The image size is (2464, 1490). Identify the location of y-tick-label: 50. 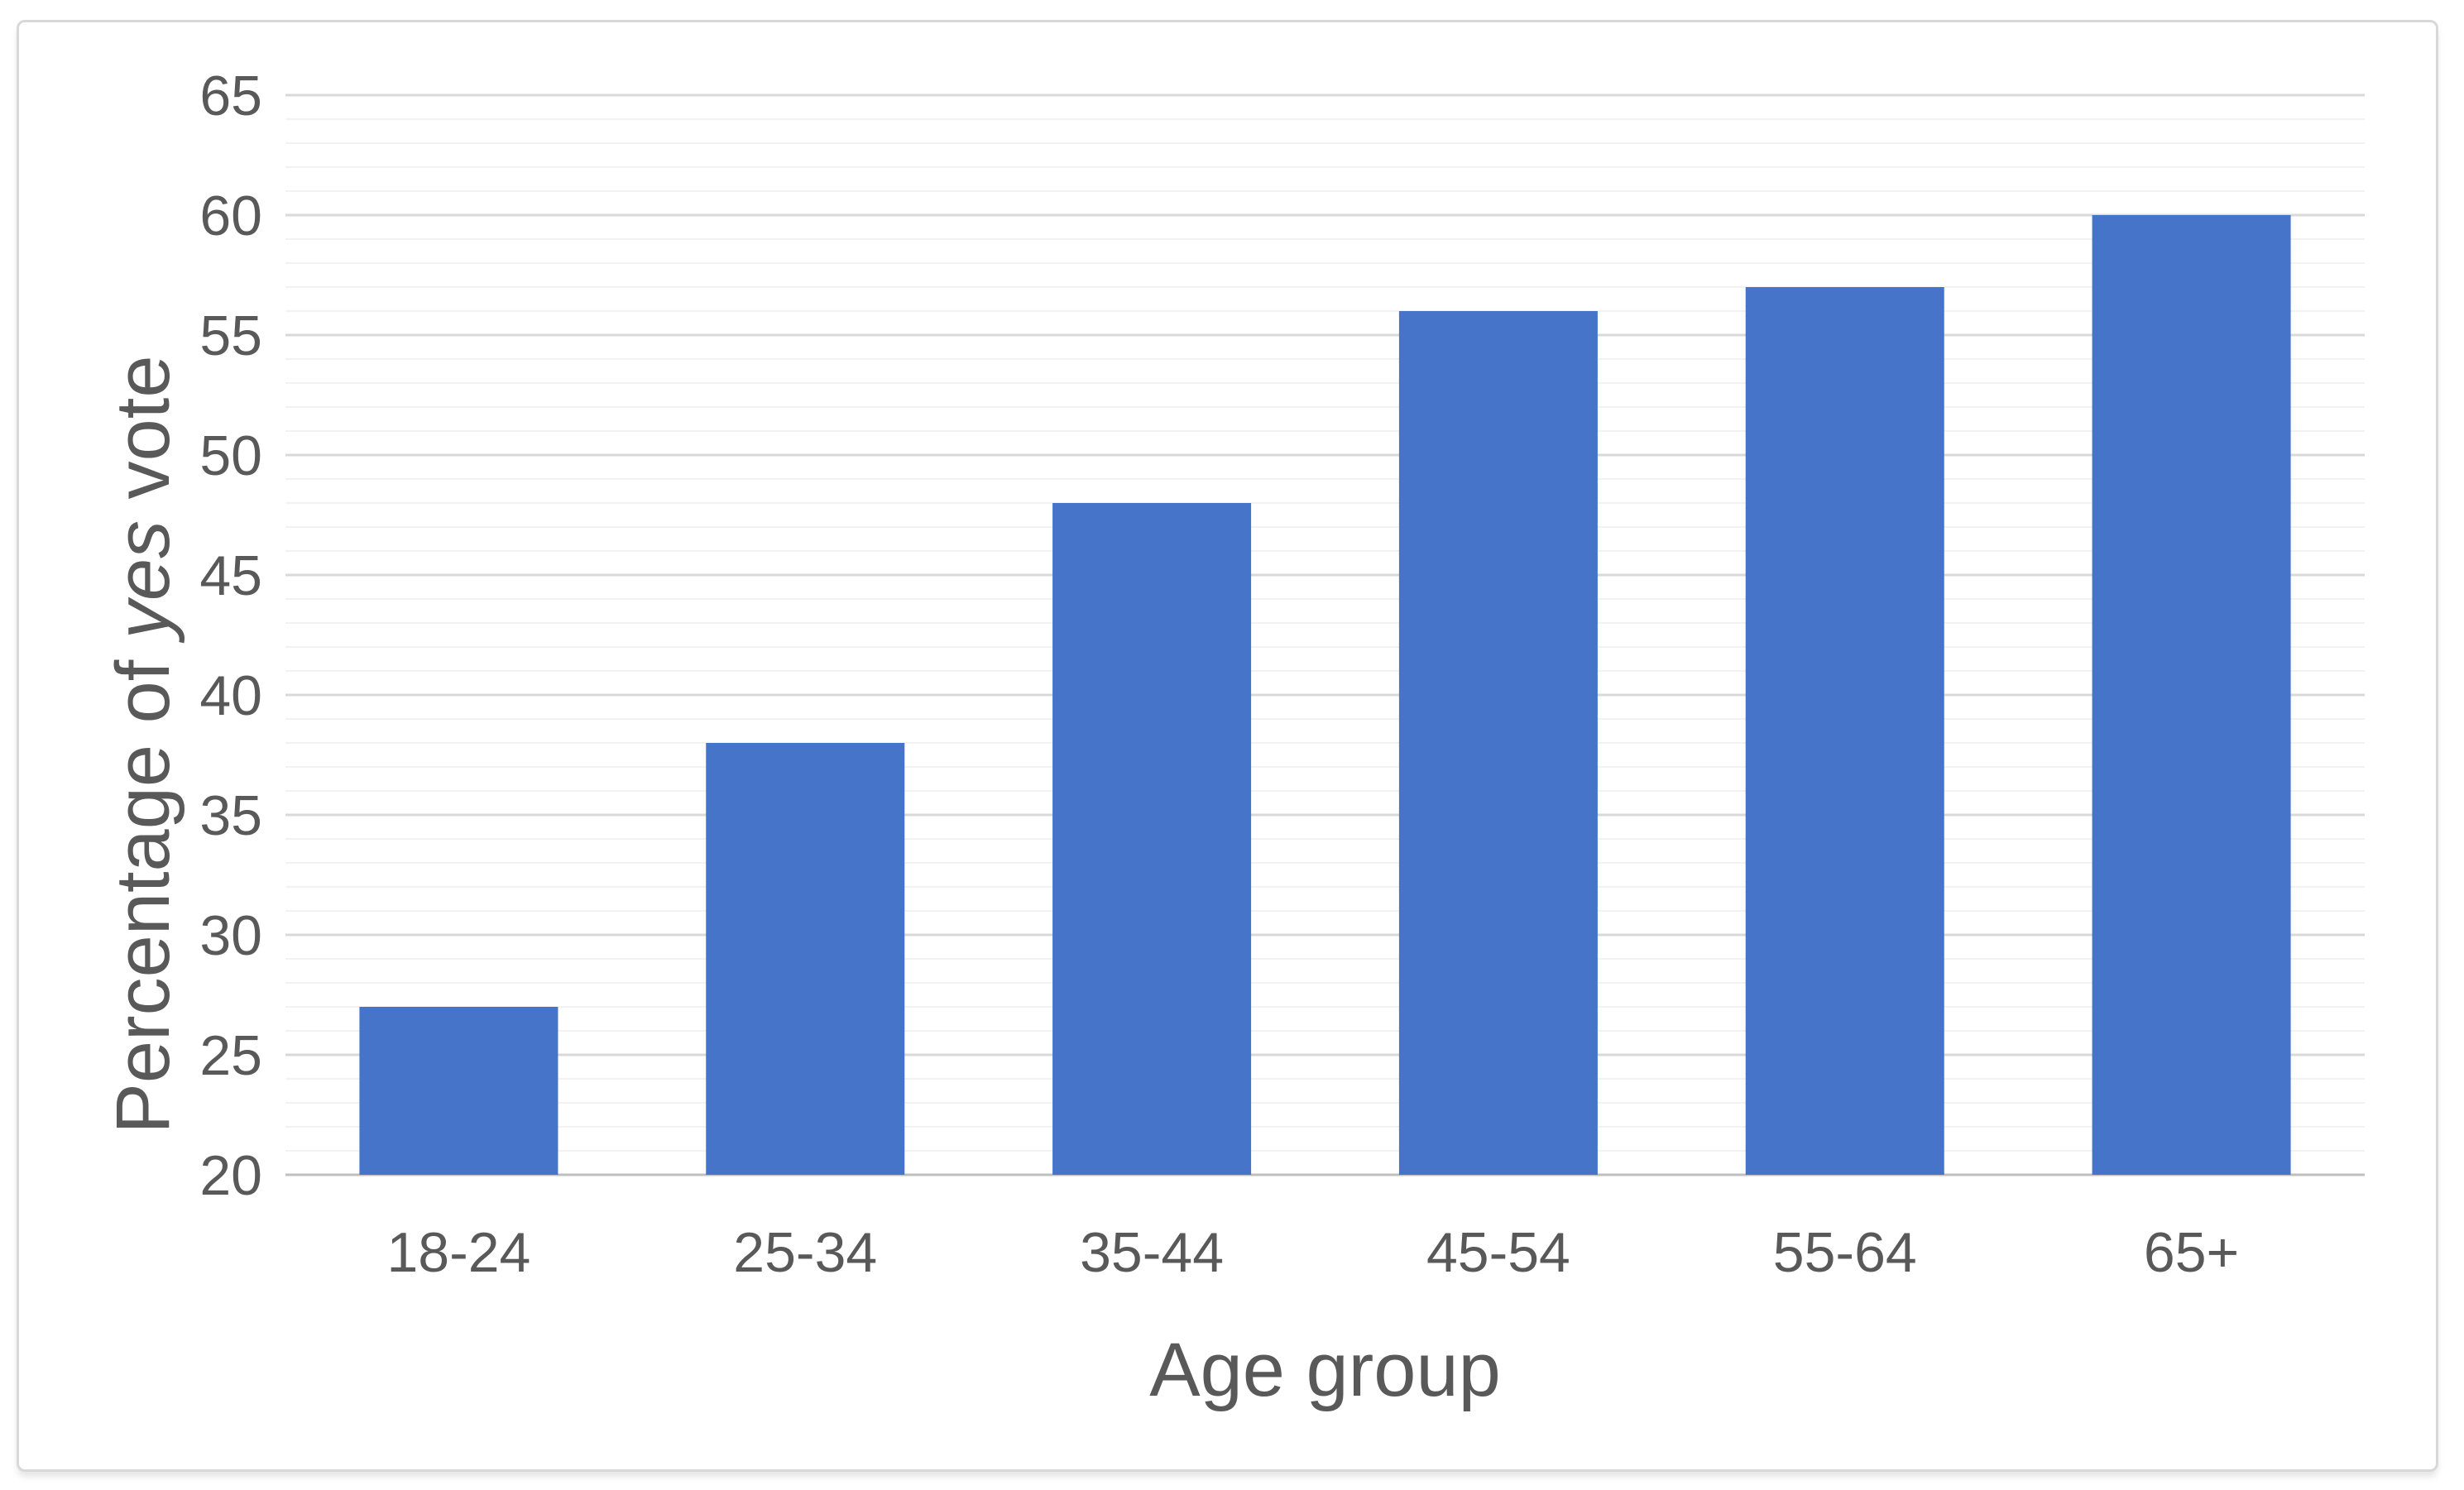
(230, 455).